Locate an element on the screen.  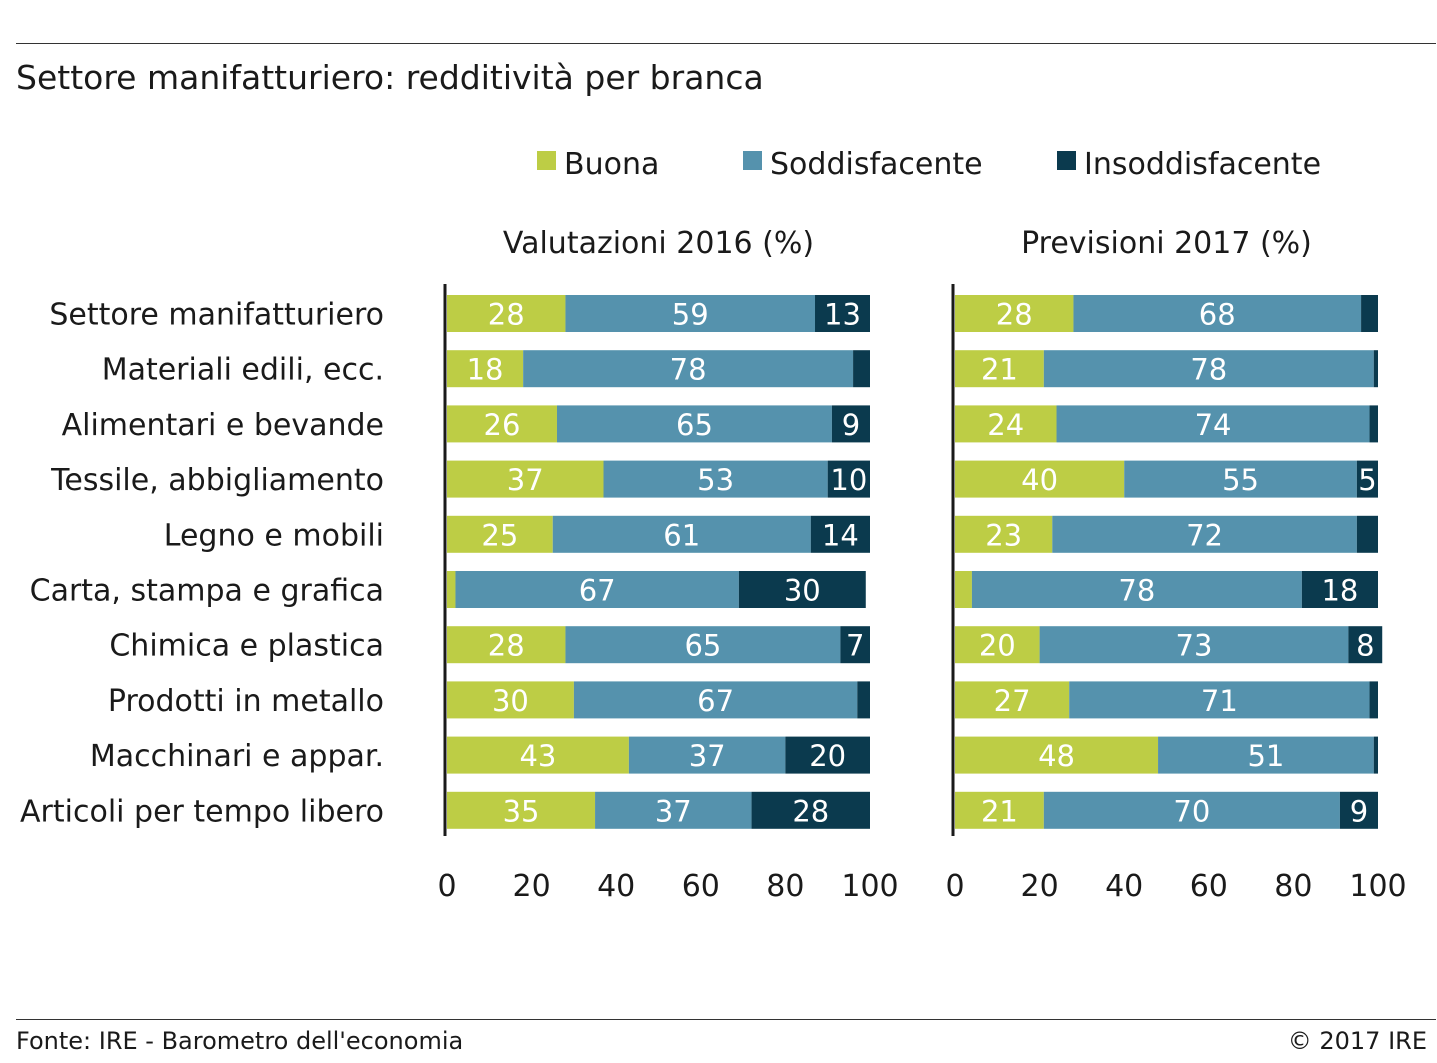
legend-swatch-insoddisfacente is located at coordinates (1066, 160).